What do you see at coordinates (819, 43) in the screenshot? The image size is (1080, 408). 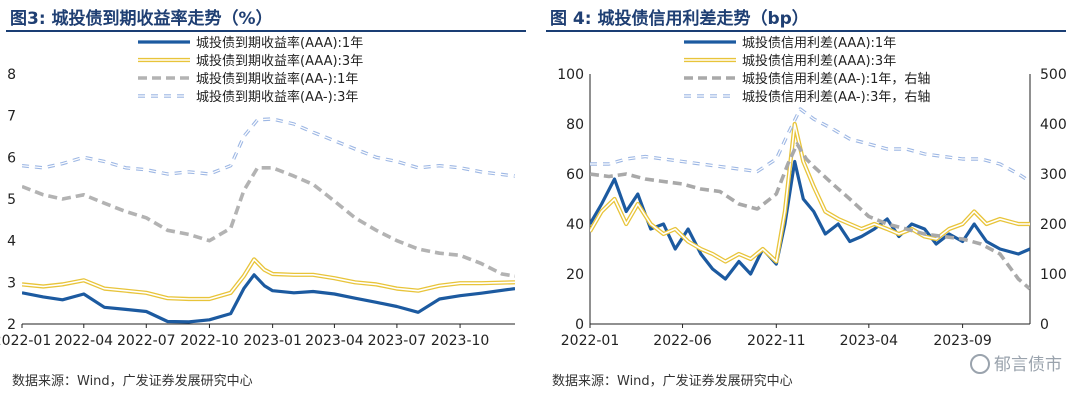 I see `legend-label-1: 城投债信用利差(AAA):1年` at bounding box center [819, 43].